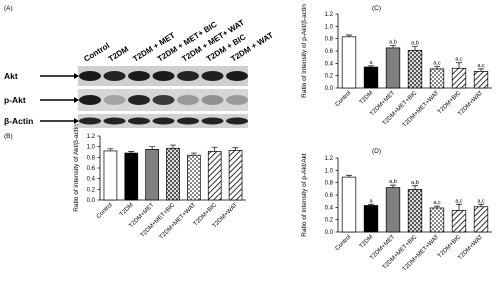 The width and height of the screenshot is (500, 290). I want to click on y-axis-label: Ratio of intensity of p-Akt/Akt, so click(304, 195).